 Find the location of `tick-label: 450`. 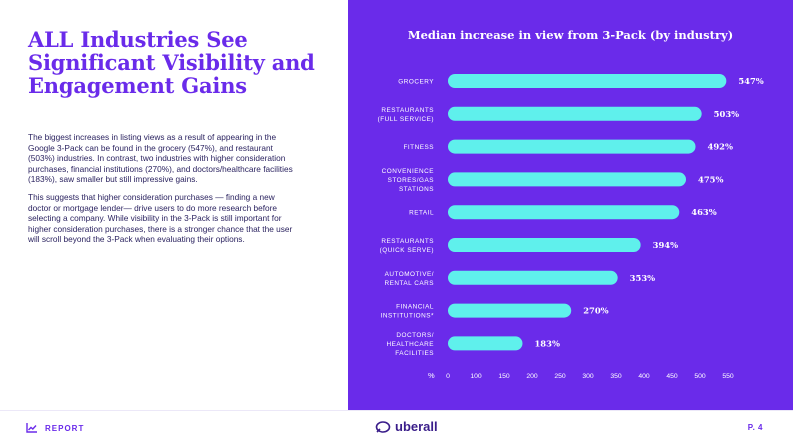

tick-label: 450 is located at coordinates (672, 376).